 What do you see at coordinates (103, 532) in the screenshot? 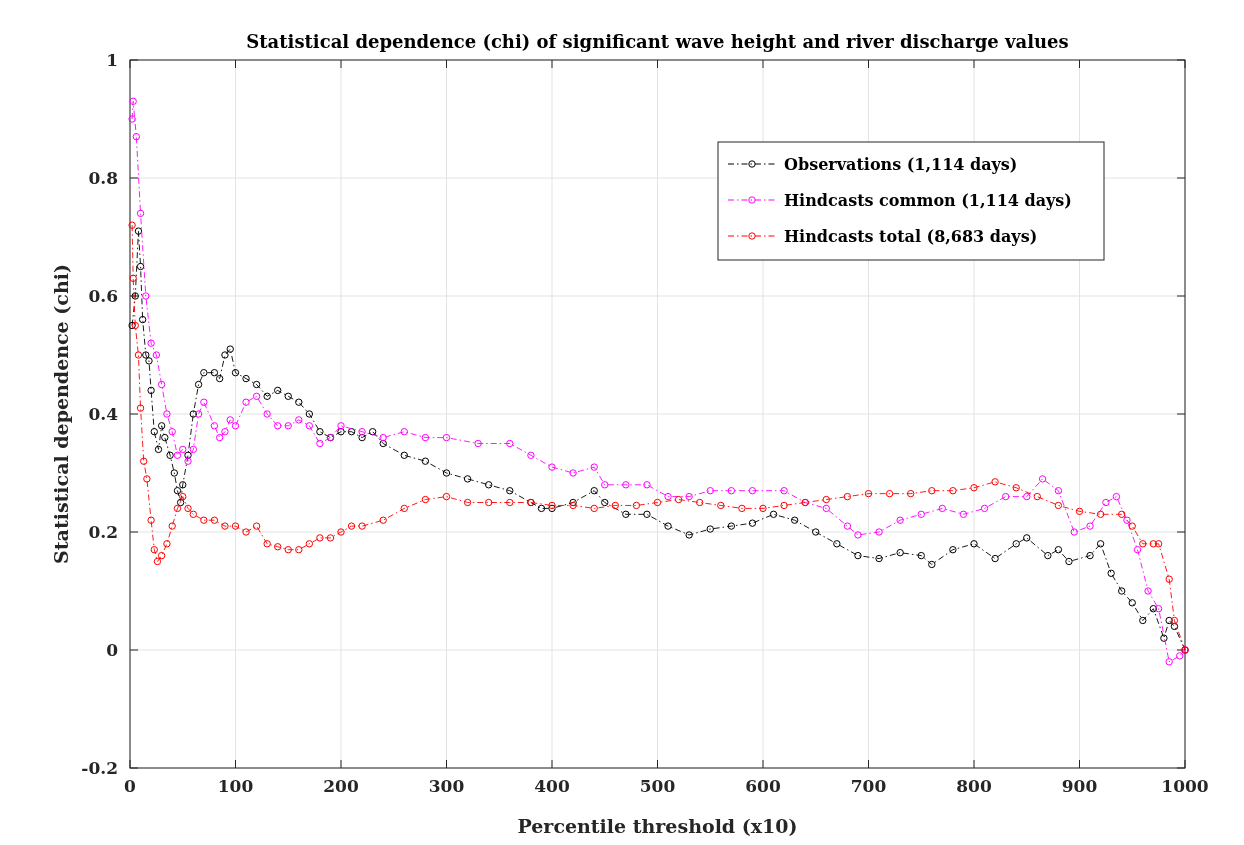
I see `y-tick-label: 0.2` at bounding box center [103, 532].